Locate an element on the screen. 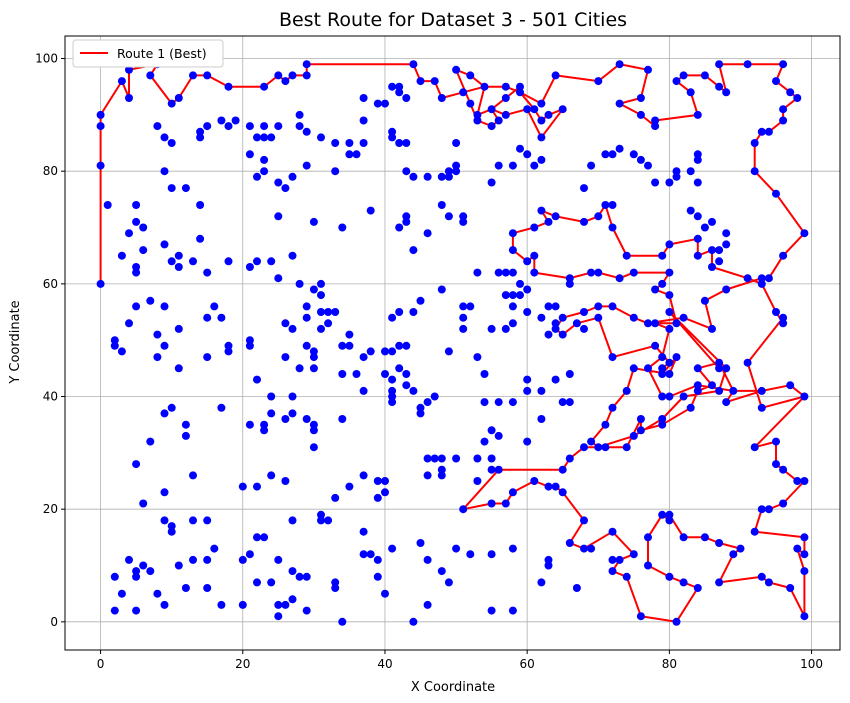 The image size is (850, 703). y-tick-label: 0 is located at coordinates (54, 622).